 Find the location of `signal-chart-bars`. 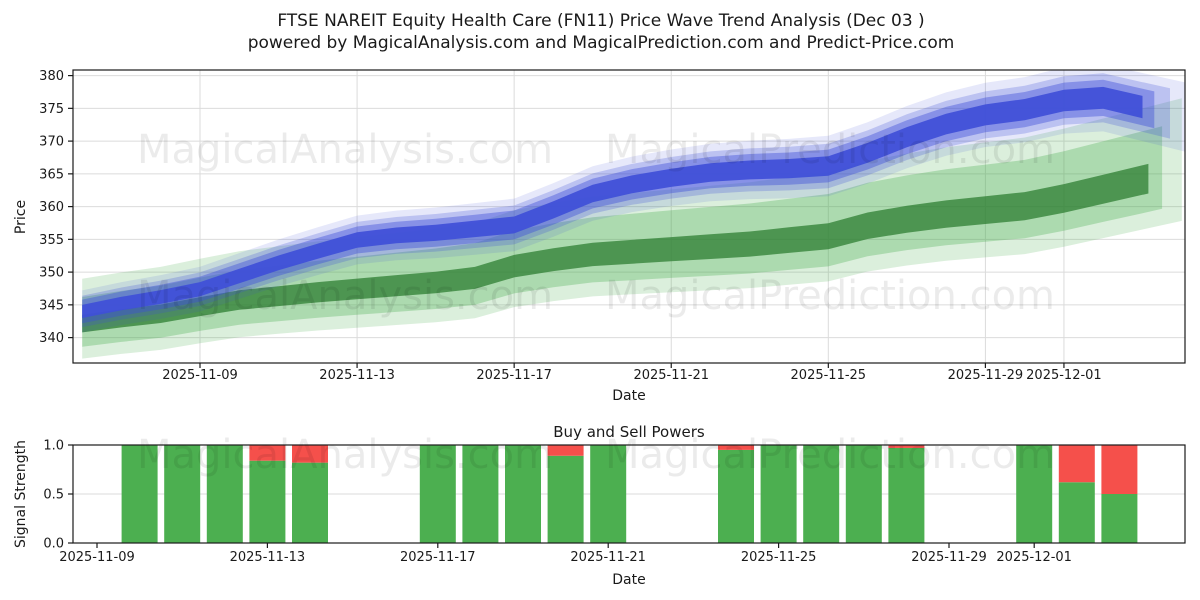

signal-chart-bars is located at coordinates (629, 494).